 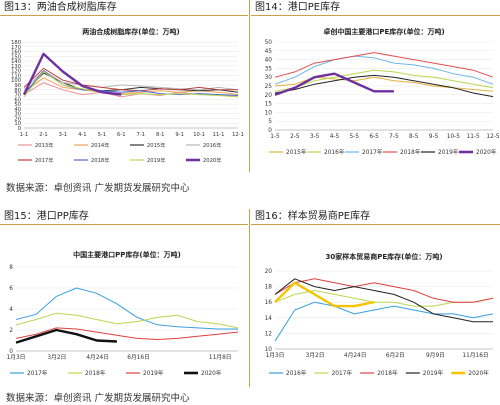 I want to click on x-tick-label: 11-1, so click(x=219, y=135).